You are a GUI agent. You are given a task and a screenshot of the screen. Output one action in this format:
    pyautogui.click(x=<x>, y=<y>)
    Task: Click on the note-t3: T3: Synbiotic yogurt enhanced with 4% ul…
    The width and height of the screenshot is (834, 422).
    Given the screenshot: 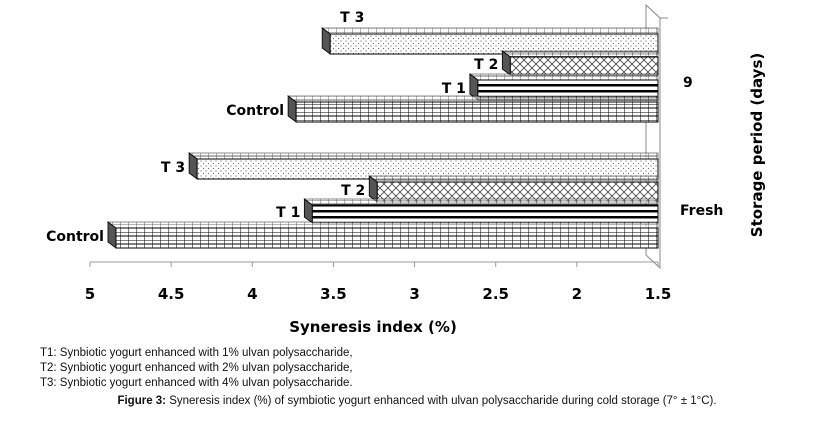 What is the action you would take?
    pyautogui.click(x=196, y=383)
    